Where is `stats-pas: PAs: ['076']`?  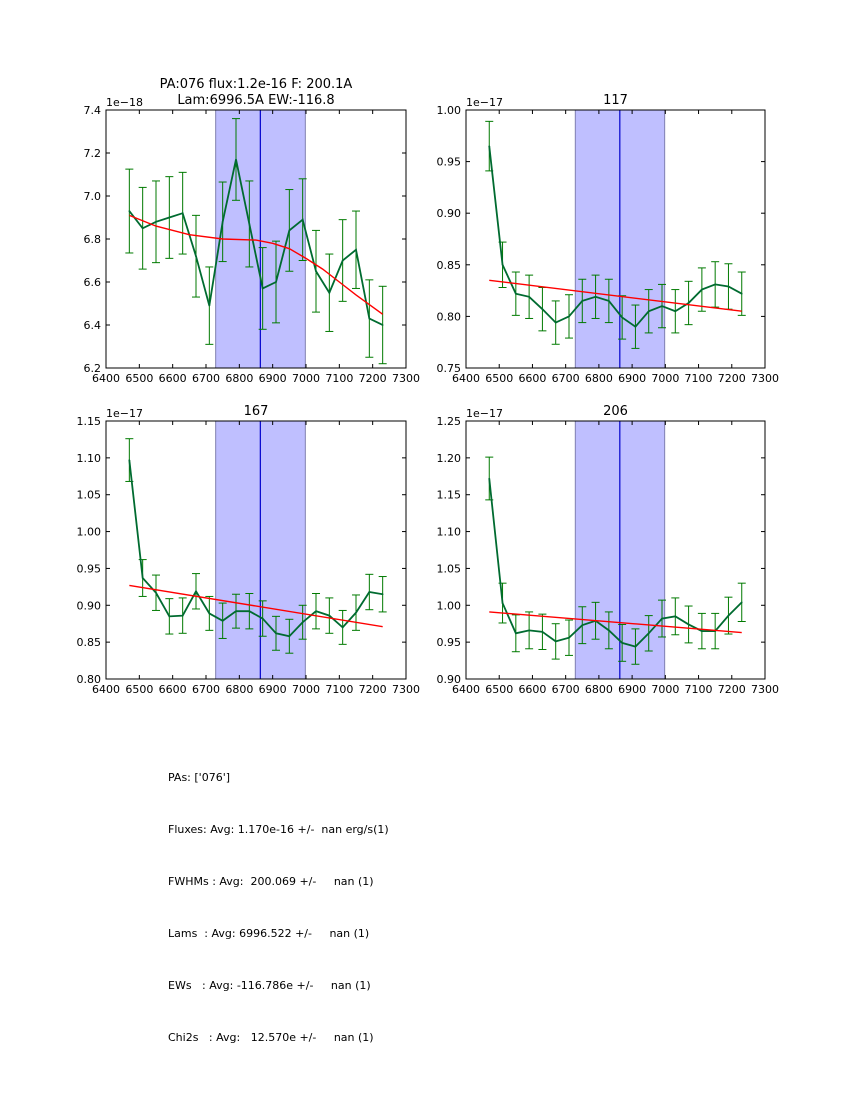
stats-pas: PAs: ['076'] is located at coordinates (199, 777).